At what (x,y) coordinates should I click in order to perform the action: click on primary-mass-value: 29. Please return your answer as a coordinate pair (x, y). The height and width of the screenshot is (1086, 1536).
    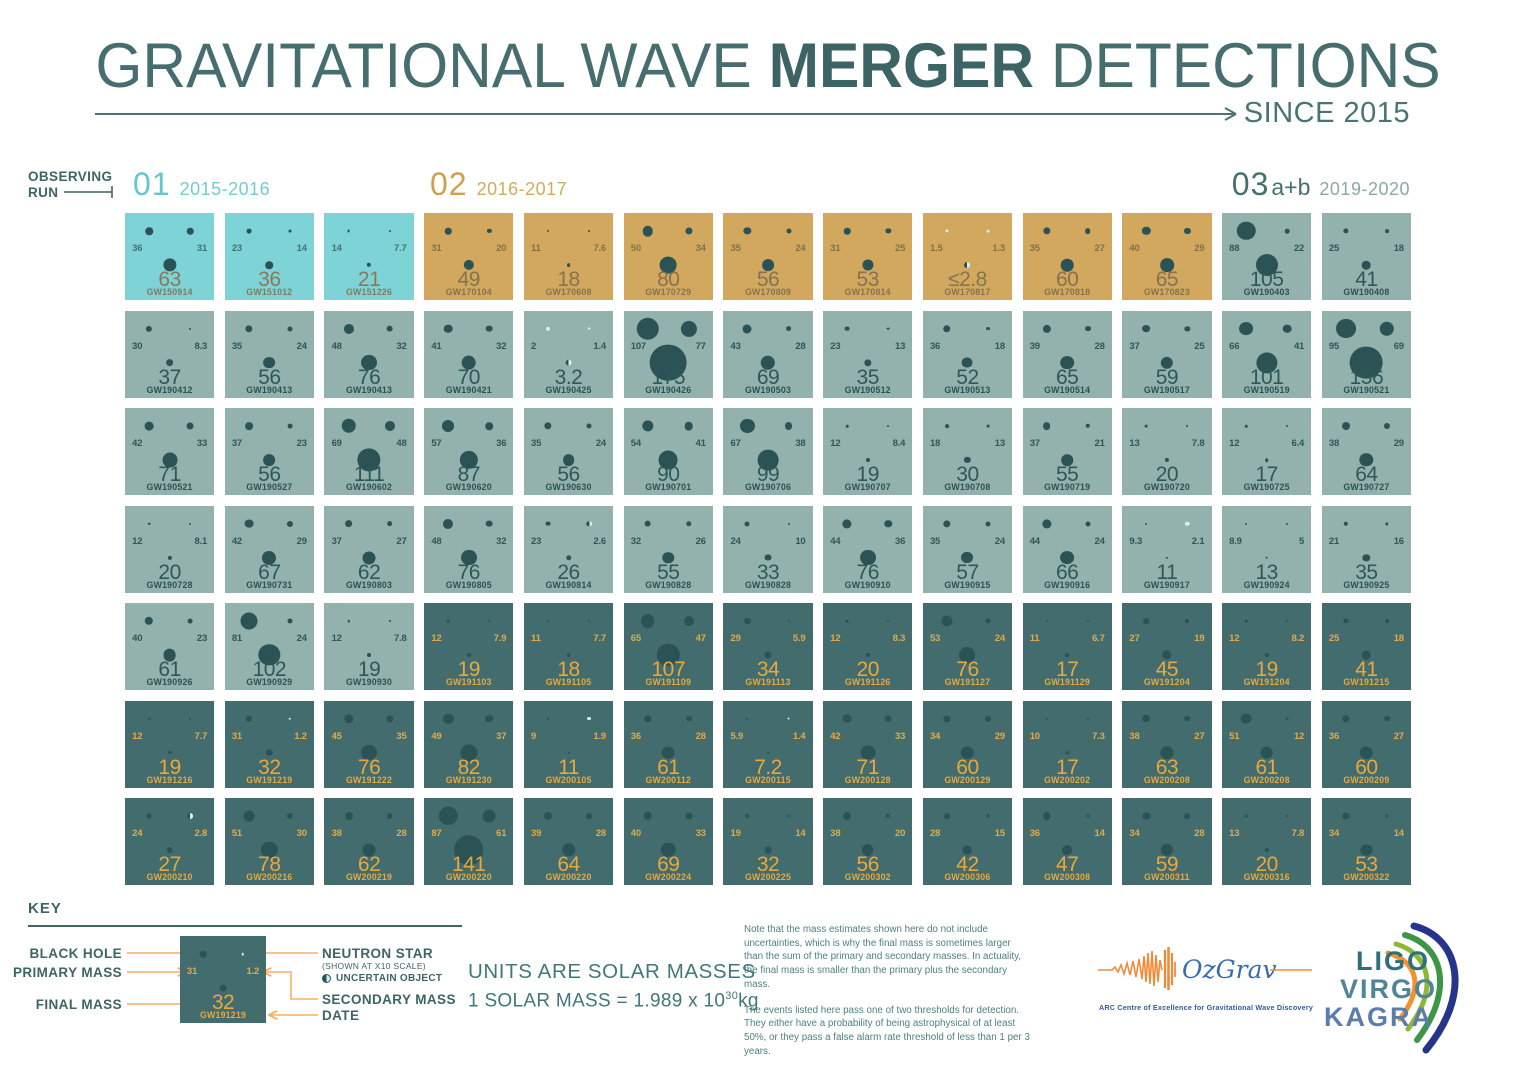
    Looking at the image, I should click on (735, 638).